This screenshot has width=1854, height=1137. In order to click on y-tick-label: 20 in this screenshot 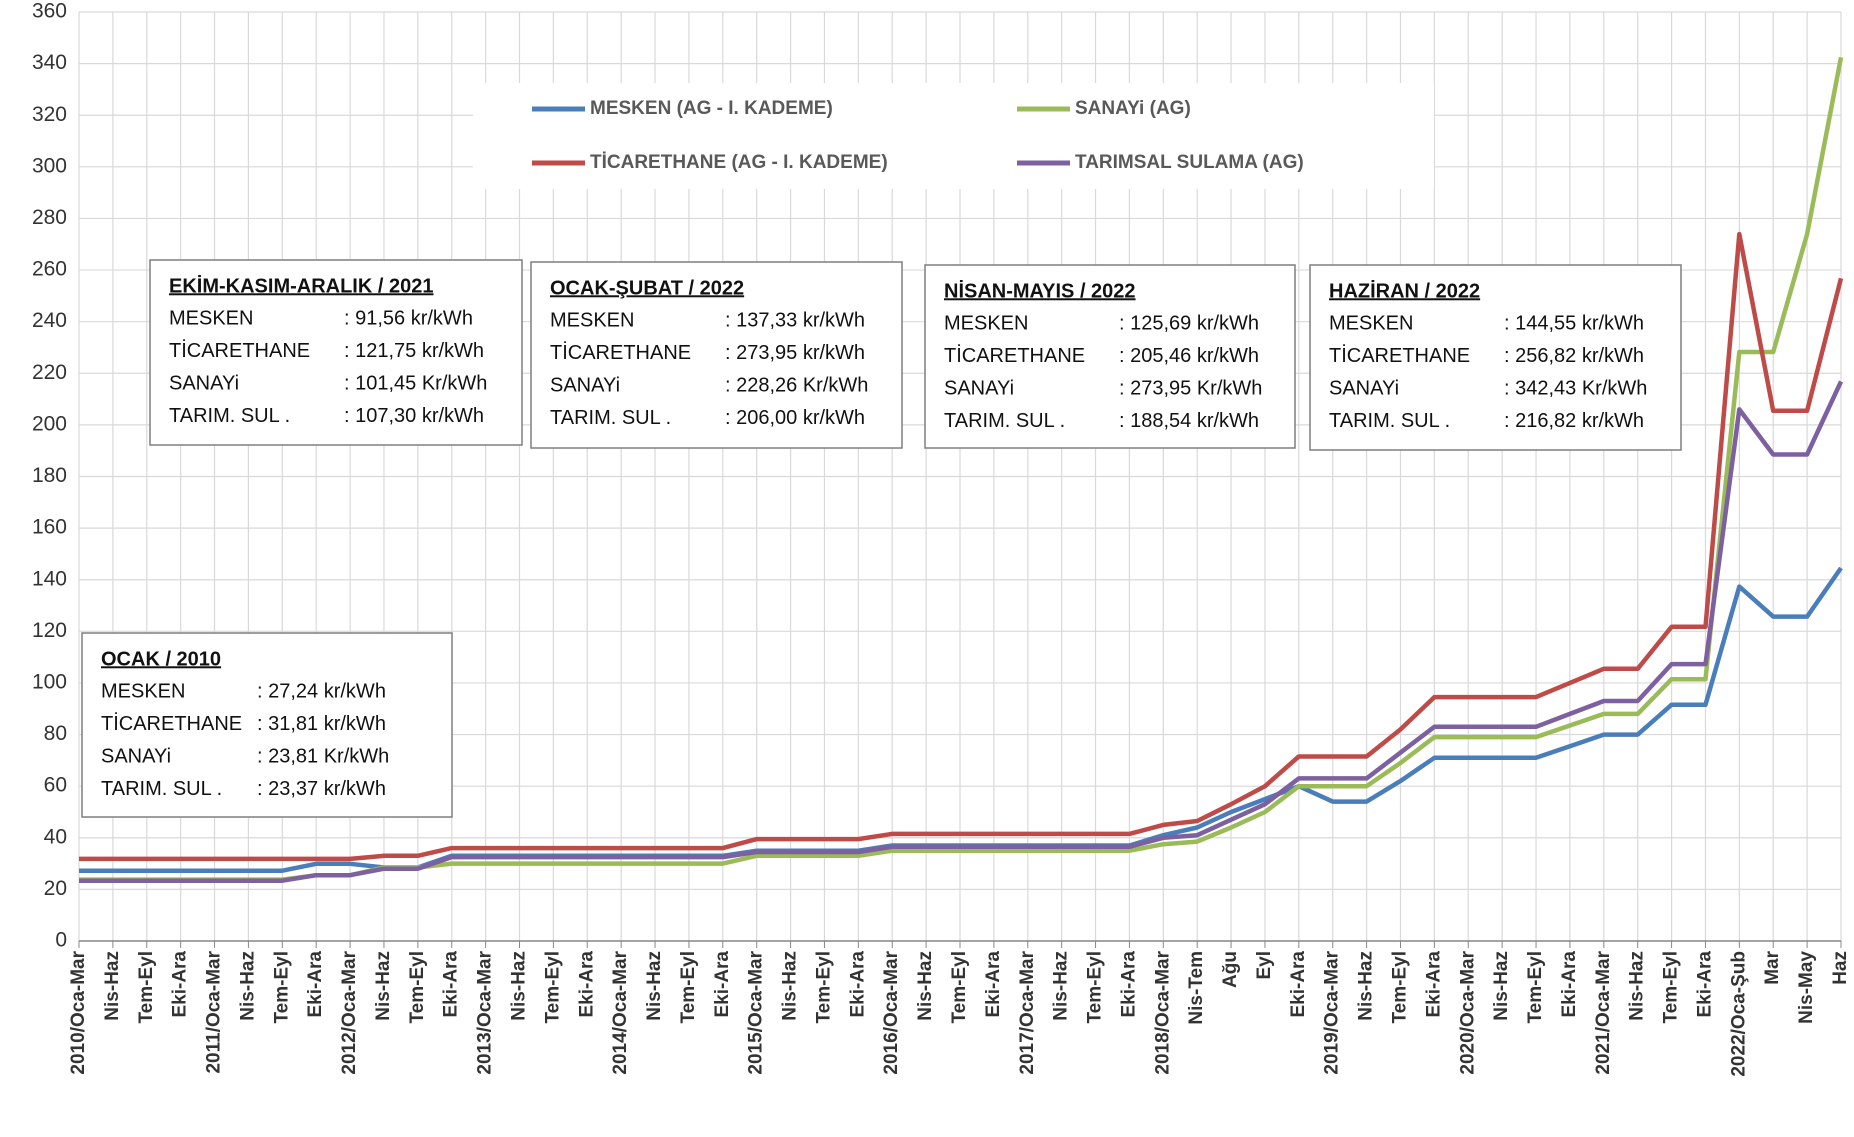, I will do `click(55, 888)`.